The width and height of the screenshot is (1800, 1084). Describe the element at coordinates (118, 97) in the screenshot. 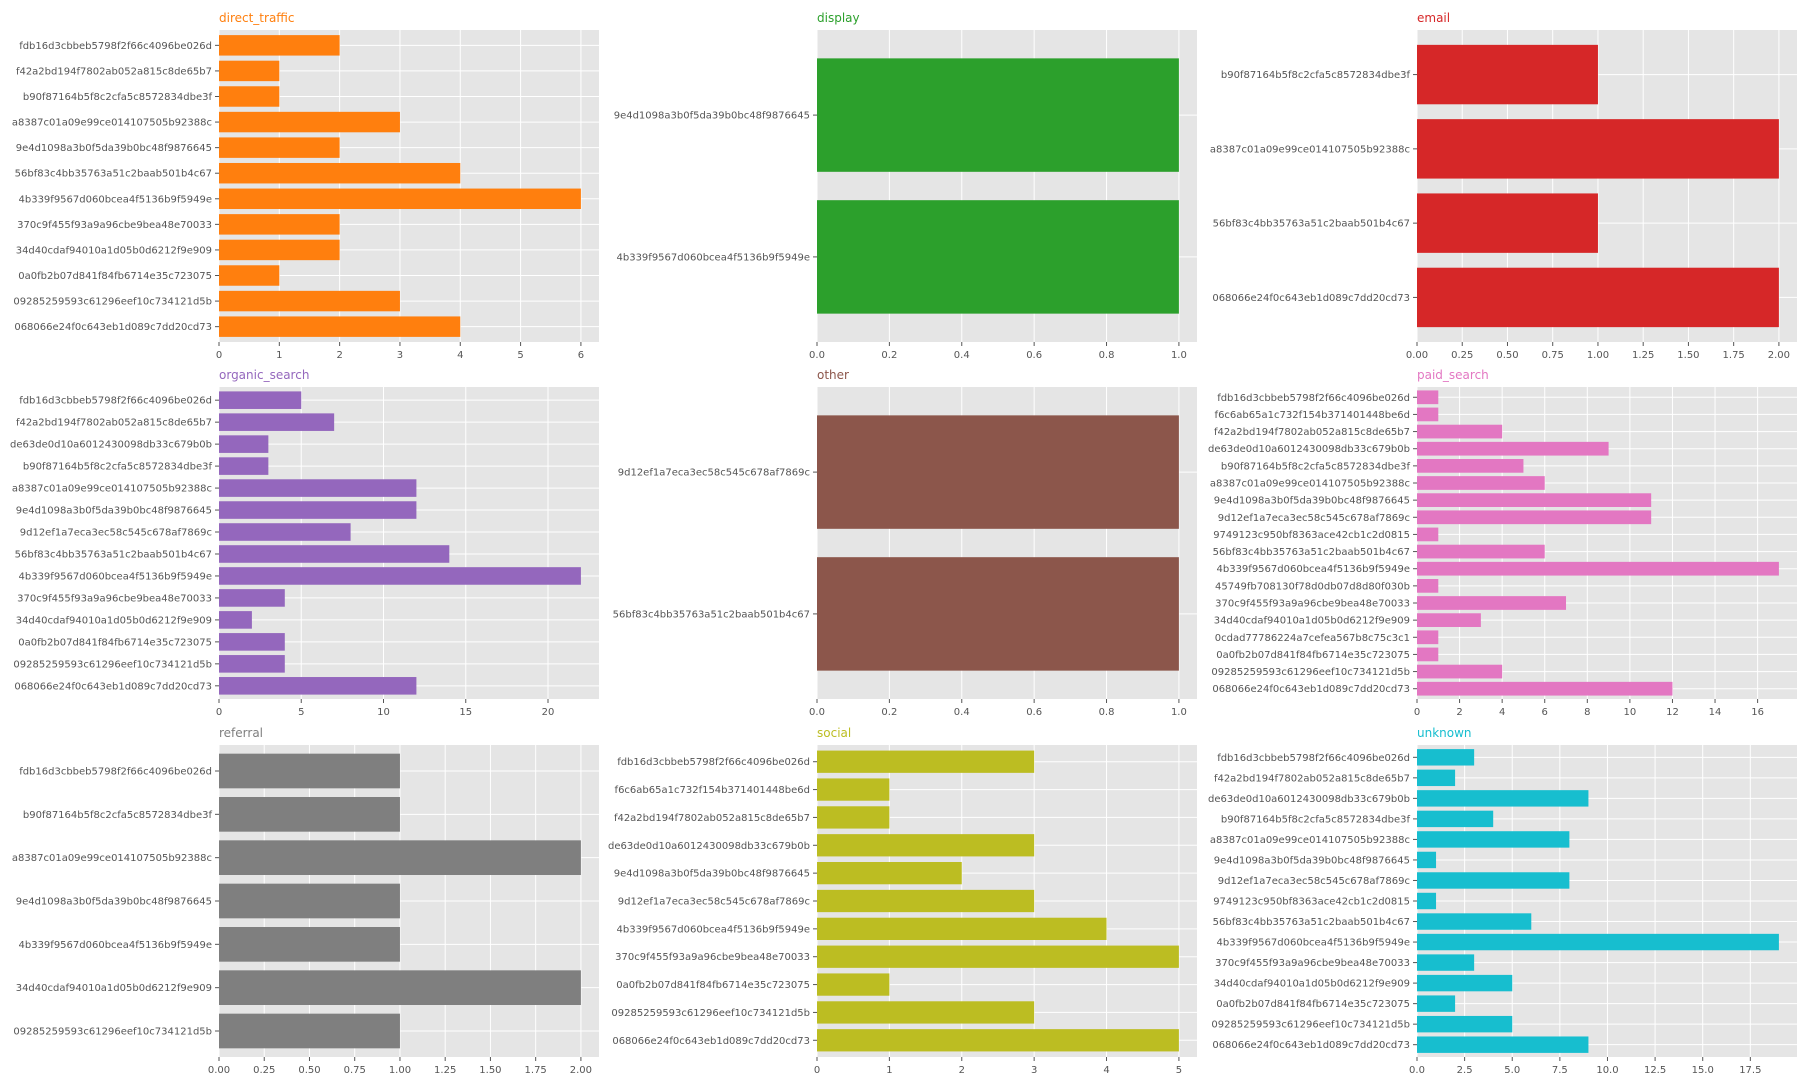

I see `y-tick-label: b90f87164b5f8c2cfa5c8572834dbe3f` at that location.